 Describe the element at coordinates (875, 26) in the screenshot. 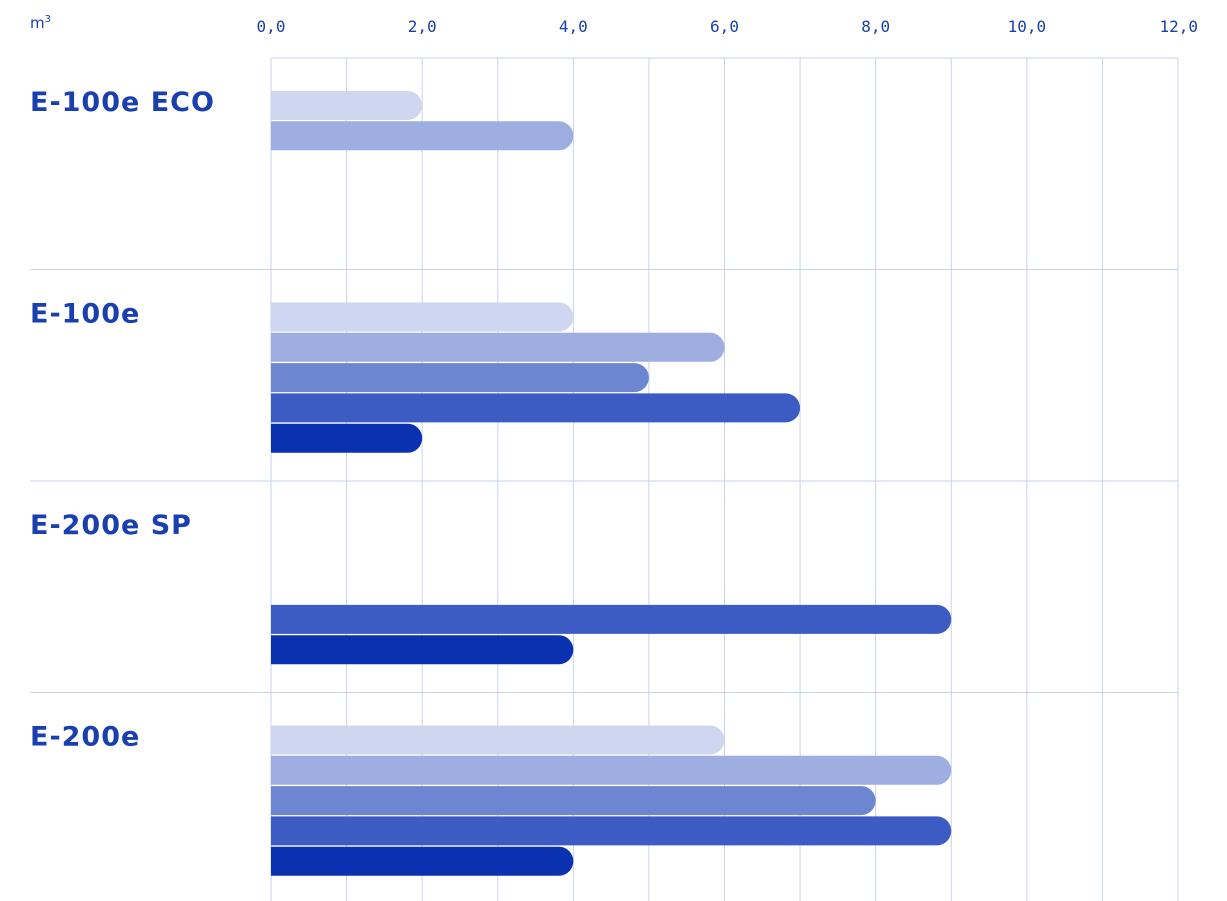

I see `x-tick-label: 8,0` at that location.